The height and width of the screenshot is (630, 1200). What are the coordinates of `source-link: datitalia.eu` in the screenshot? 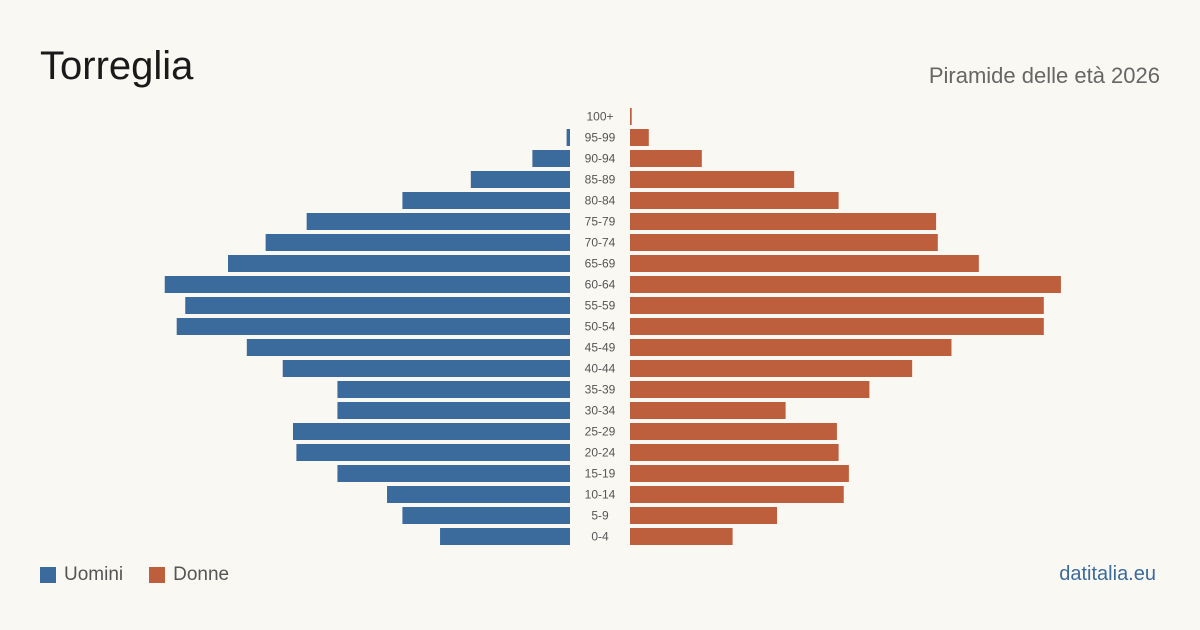 It's located at (1107, 574).